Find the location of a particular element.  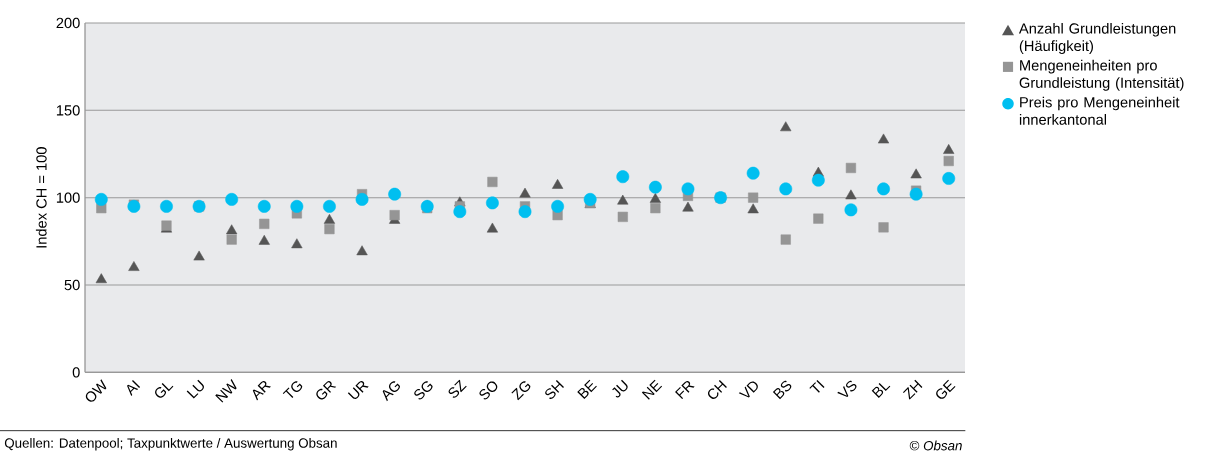

x-tick-label: FR is located at coordinates (685, 389).